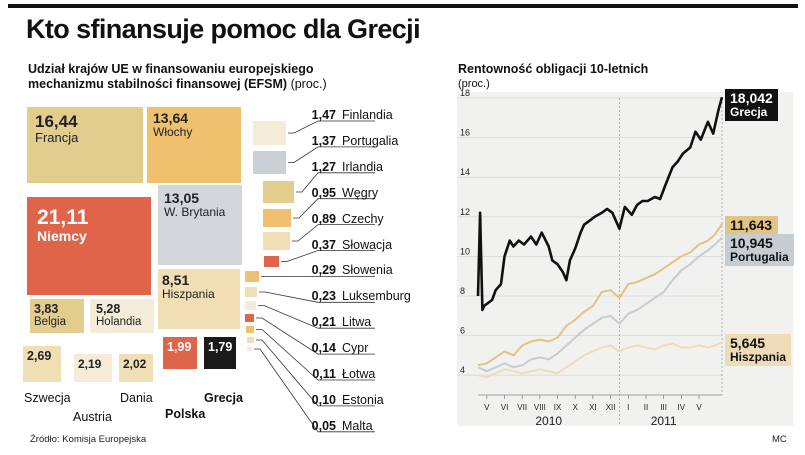 The image size is (805, 455). I want to click on month-label: XI, so click(593, 407).